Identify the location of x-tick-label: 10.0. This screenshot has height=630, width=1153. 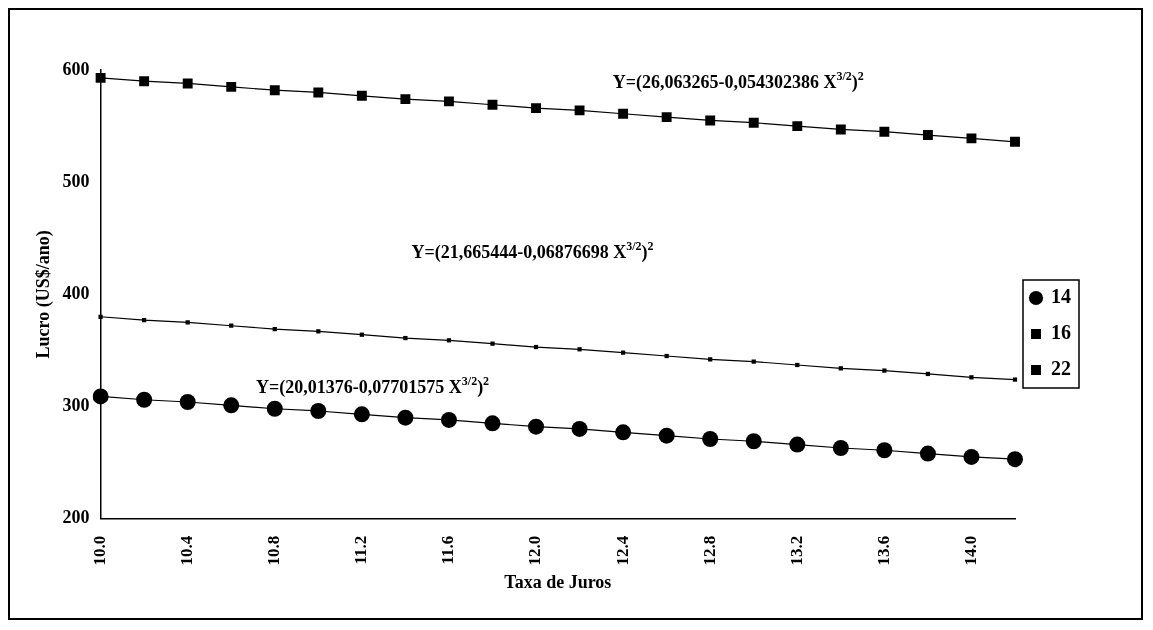
(99, 550).